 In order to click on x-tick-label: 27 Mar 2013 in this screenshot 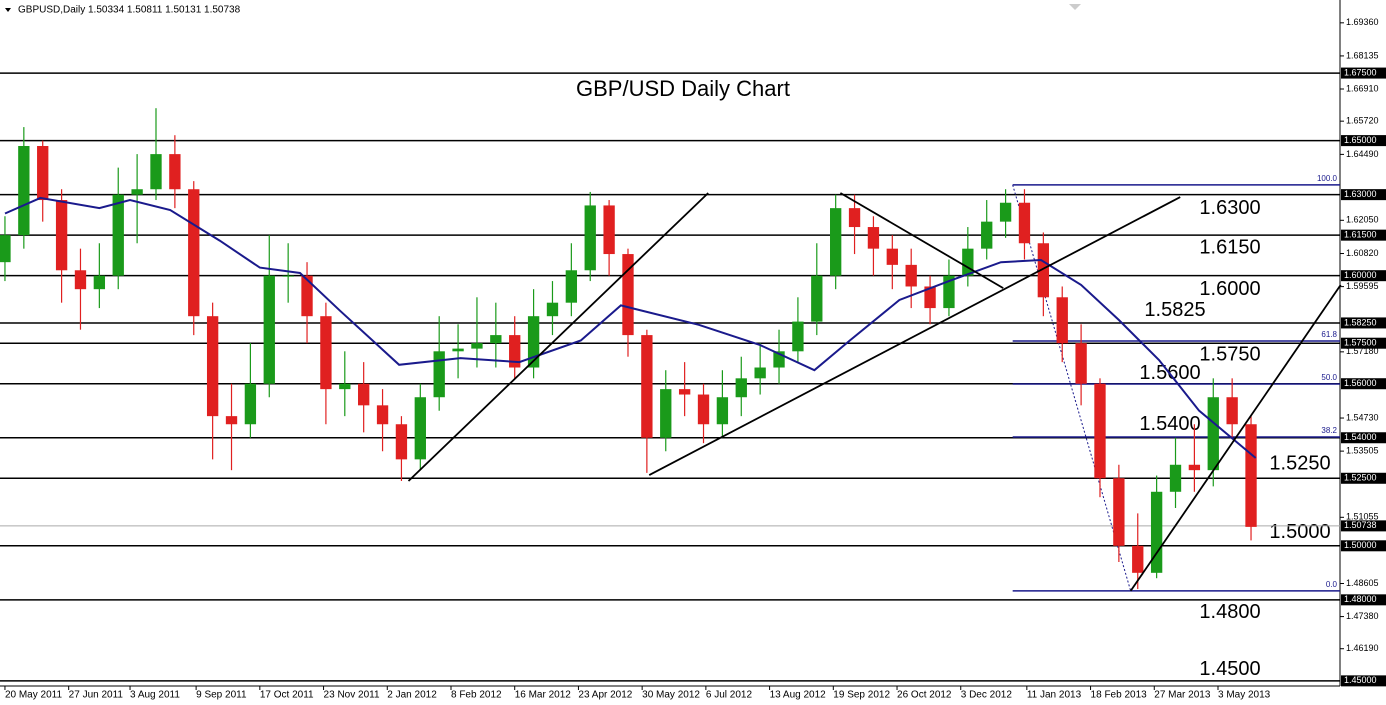, I will do `click(1182, 695)`.